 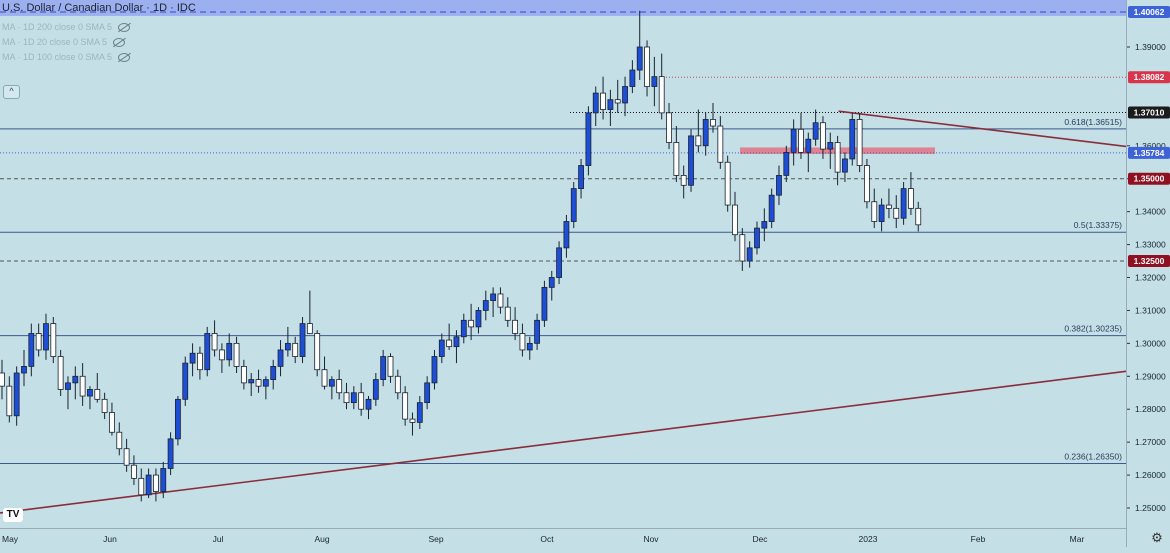 I want to click on ma-20-label: MA · 1D 20 close 0 SMA 5, so click(x=55, y=42).